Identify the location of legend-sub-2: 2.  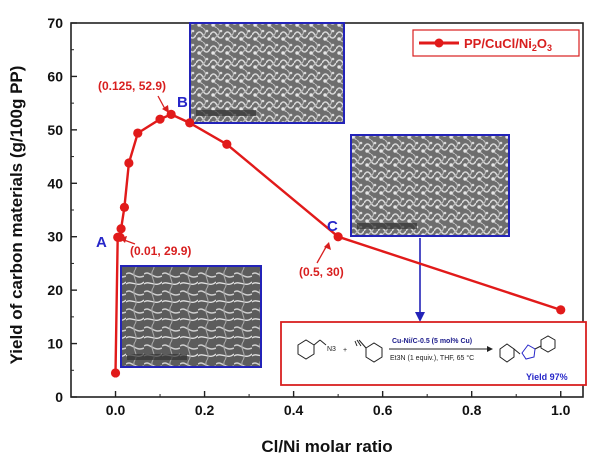
(534, 48).